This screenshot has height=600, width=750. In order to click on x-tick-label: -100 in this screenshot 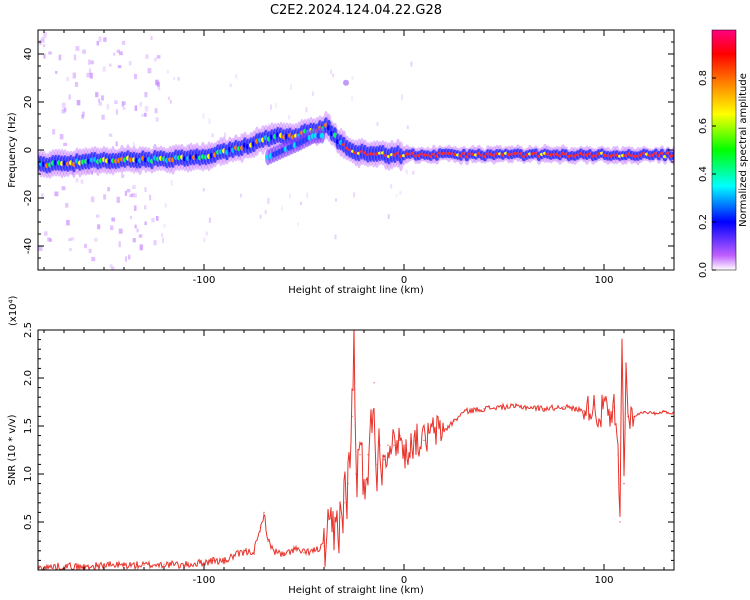, I will do `click(204, 580)`.